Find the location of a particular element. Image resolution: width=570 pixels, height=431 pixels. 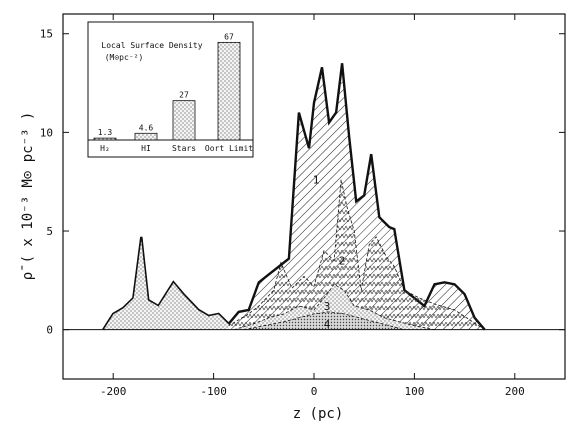

y-tick-label: 0 is located at coordinates (49, 330).